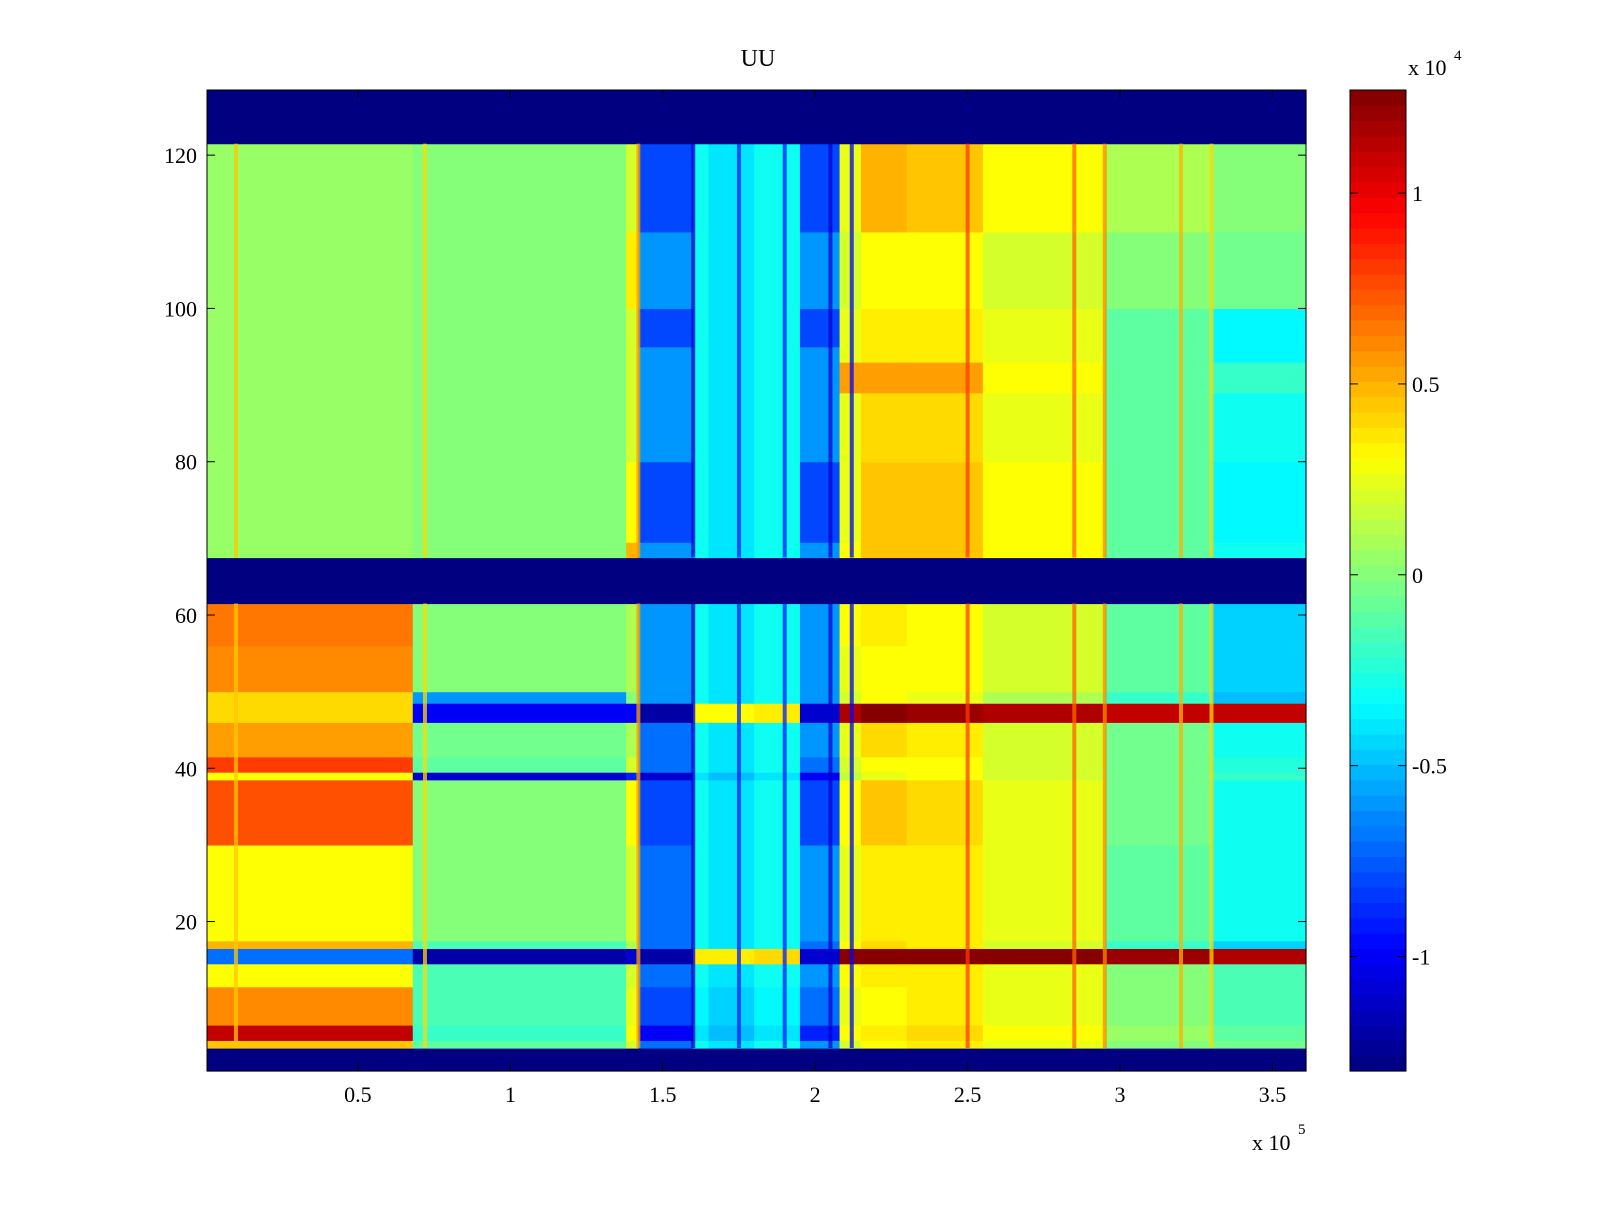  Describe the element at coordinates (186, 768) in the screenshot. I see `y-tick-label: 40` at that location.